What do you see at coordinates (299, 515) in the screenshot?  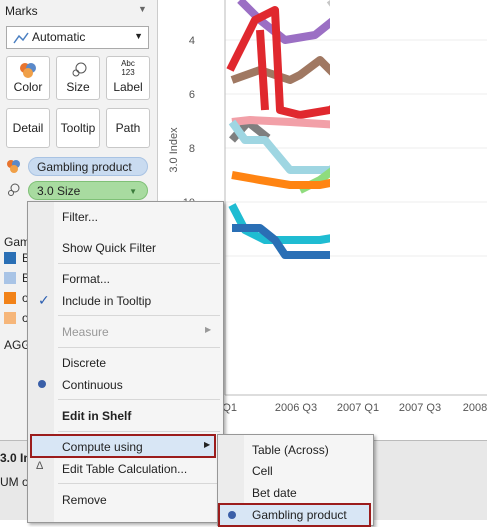 I see `menu-item: Gambling product` at bounding box center [299, 515].